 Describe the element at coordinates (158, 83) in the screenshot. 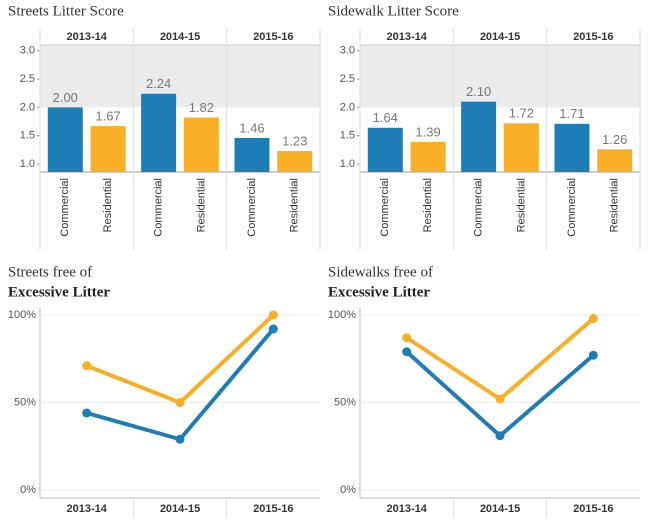

I see `value-label: 2.24` at that location.